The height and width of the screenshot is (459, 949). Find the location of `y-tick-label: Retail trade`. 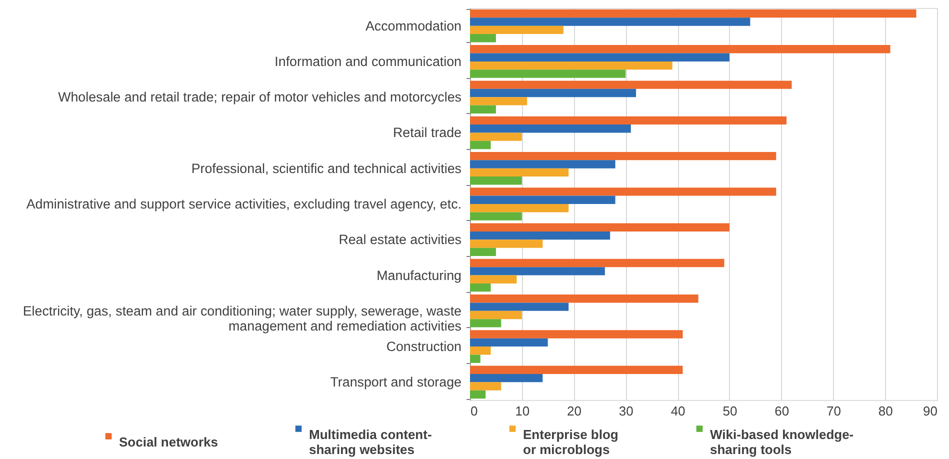

y-tick-label: Retail trade is located at coordinates (427, 132).